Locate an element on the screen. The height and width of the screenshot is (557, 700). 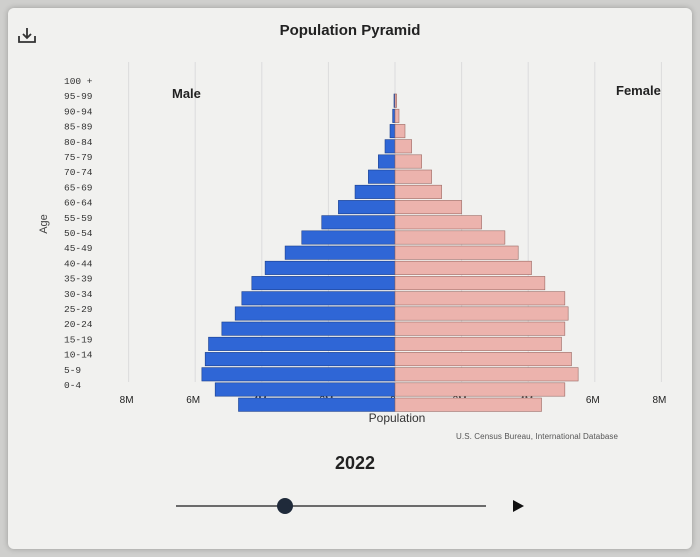
x-axis-label: Population is located at coordinates (397, 418).